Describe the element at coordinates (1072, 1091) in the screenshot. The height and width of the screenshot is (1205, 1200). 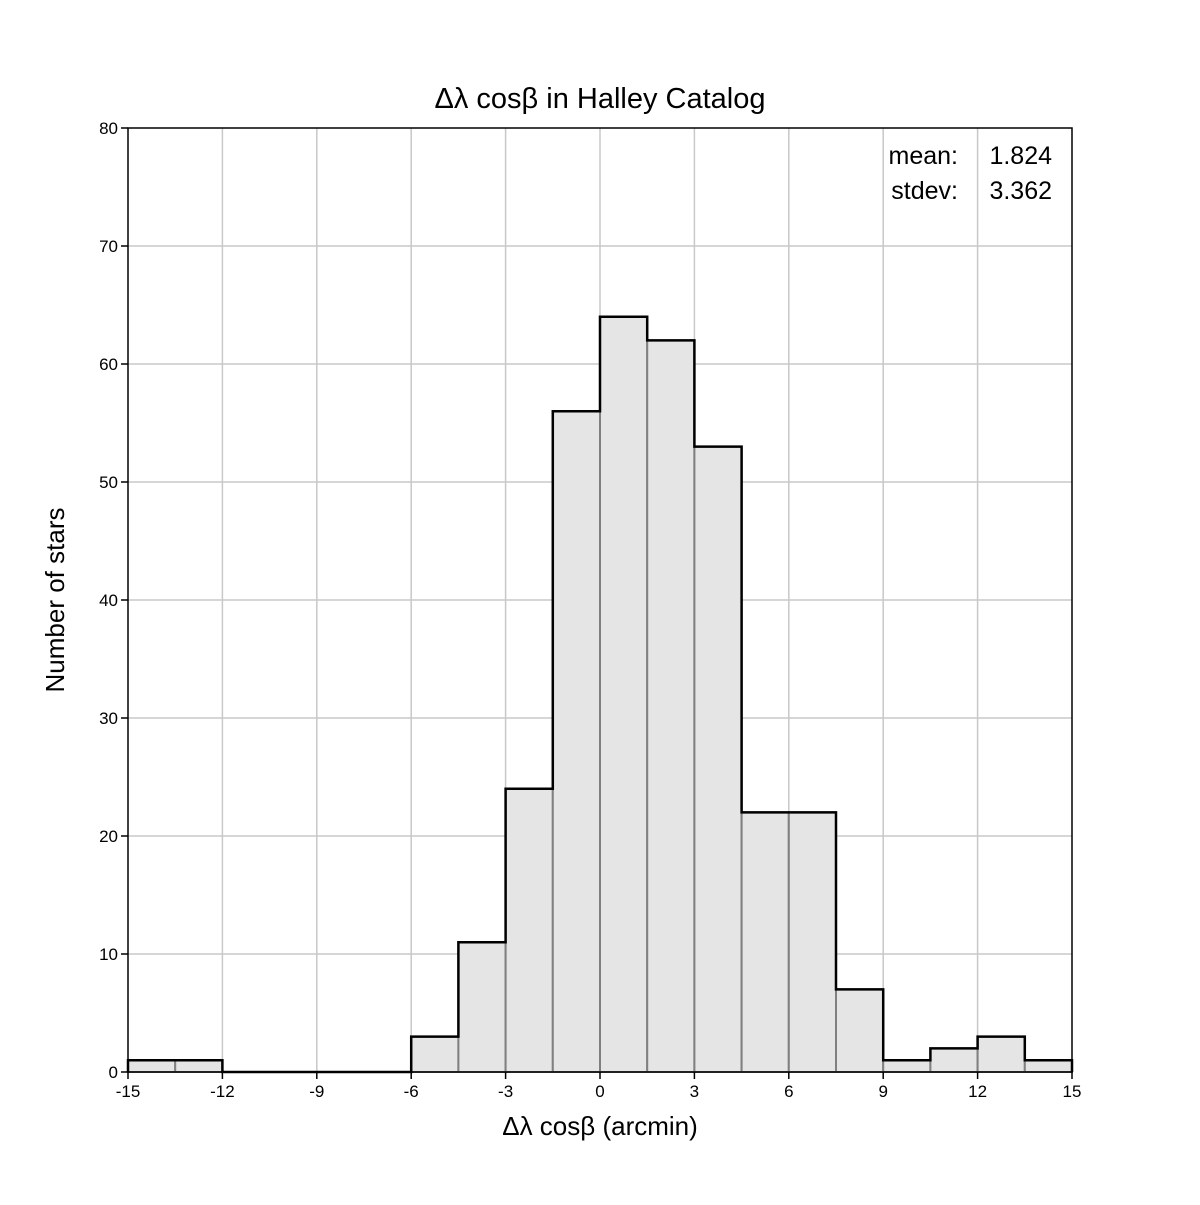
I see `x-tick-label: 15` at that location.